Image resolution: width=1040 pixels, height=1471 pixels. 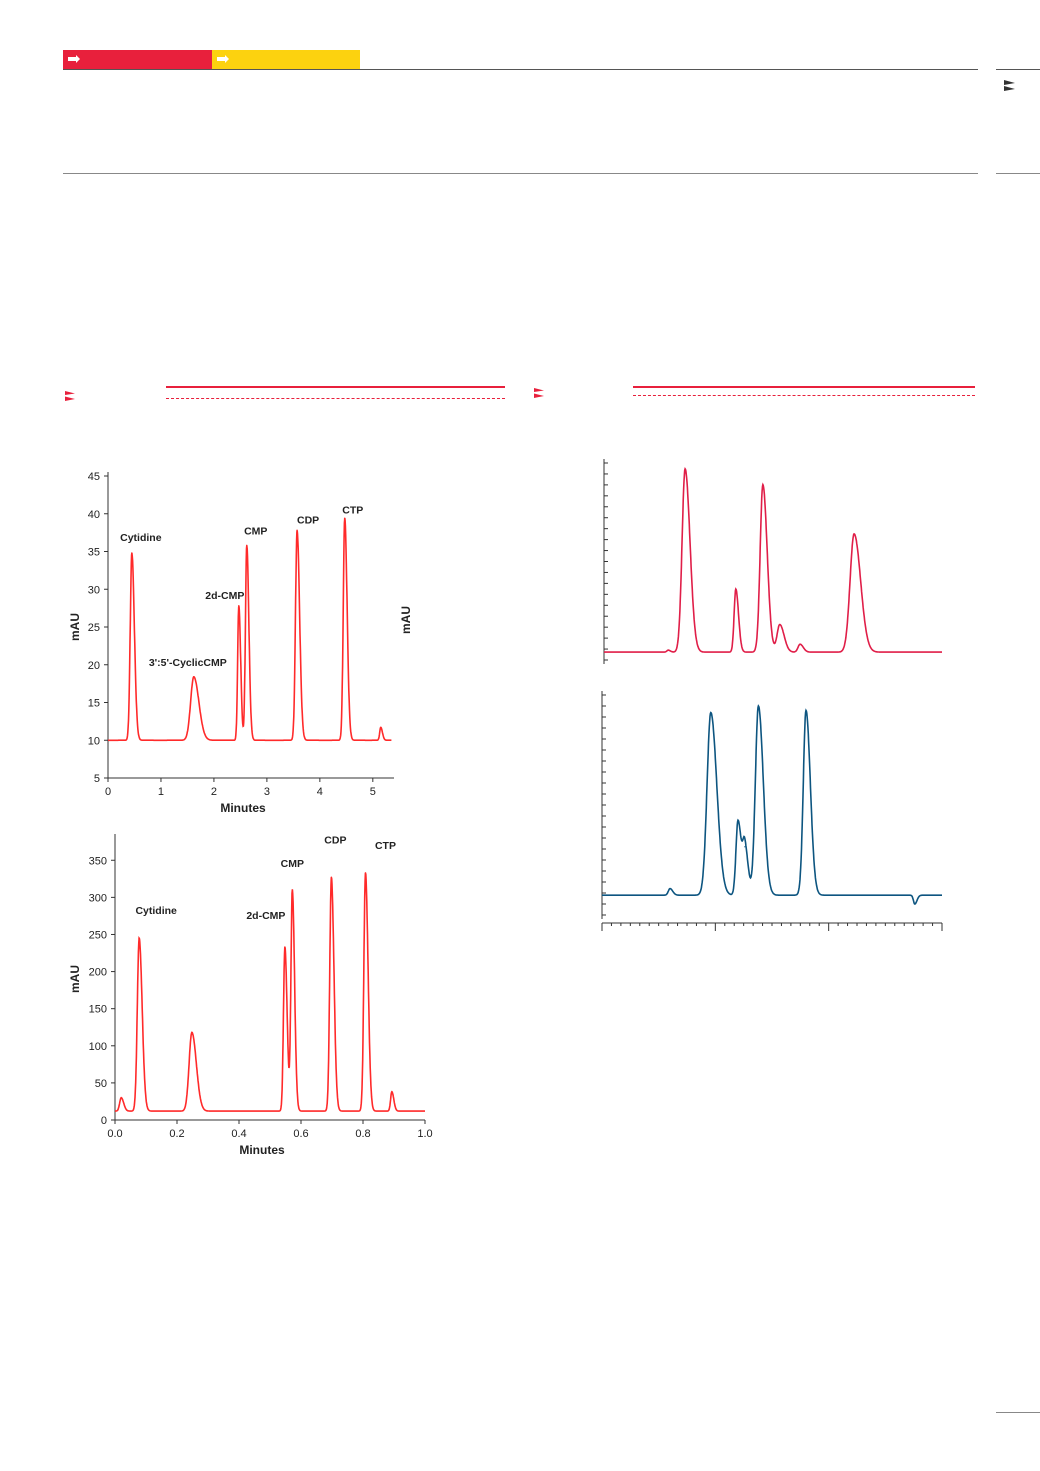 I want to click on y-tick-label: 15, so click(x=94, y=704).